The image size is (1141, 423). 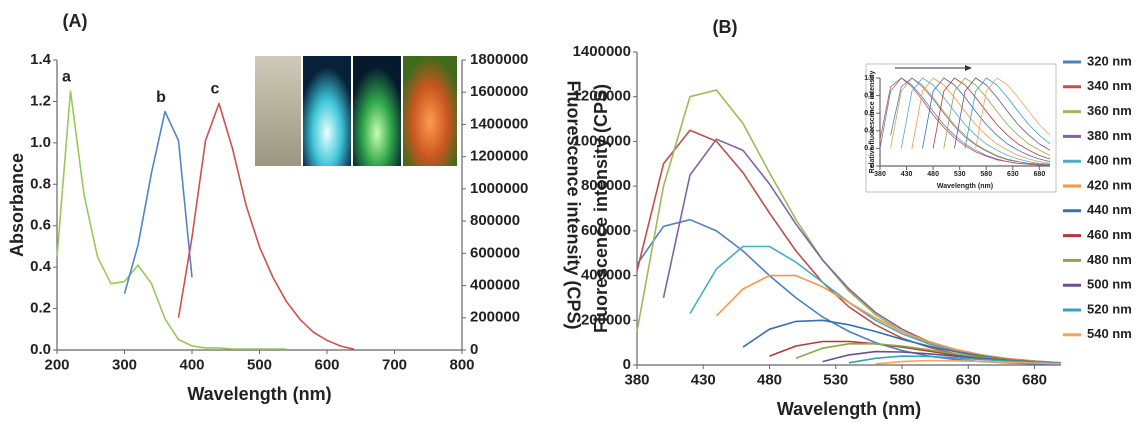 What do you see at coordinates (259, 364) in the screenshot?
I see `x-tick-label: 500` at bounding box center [259, 364].